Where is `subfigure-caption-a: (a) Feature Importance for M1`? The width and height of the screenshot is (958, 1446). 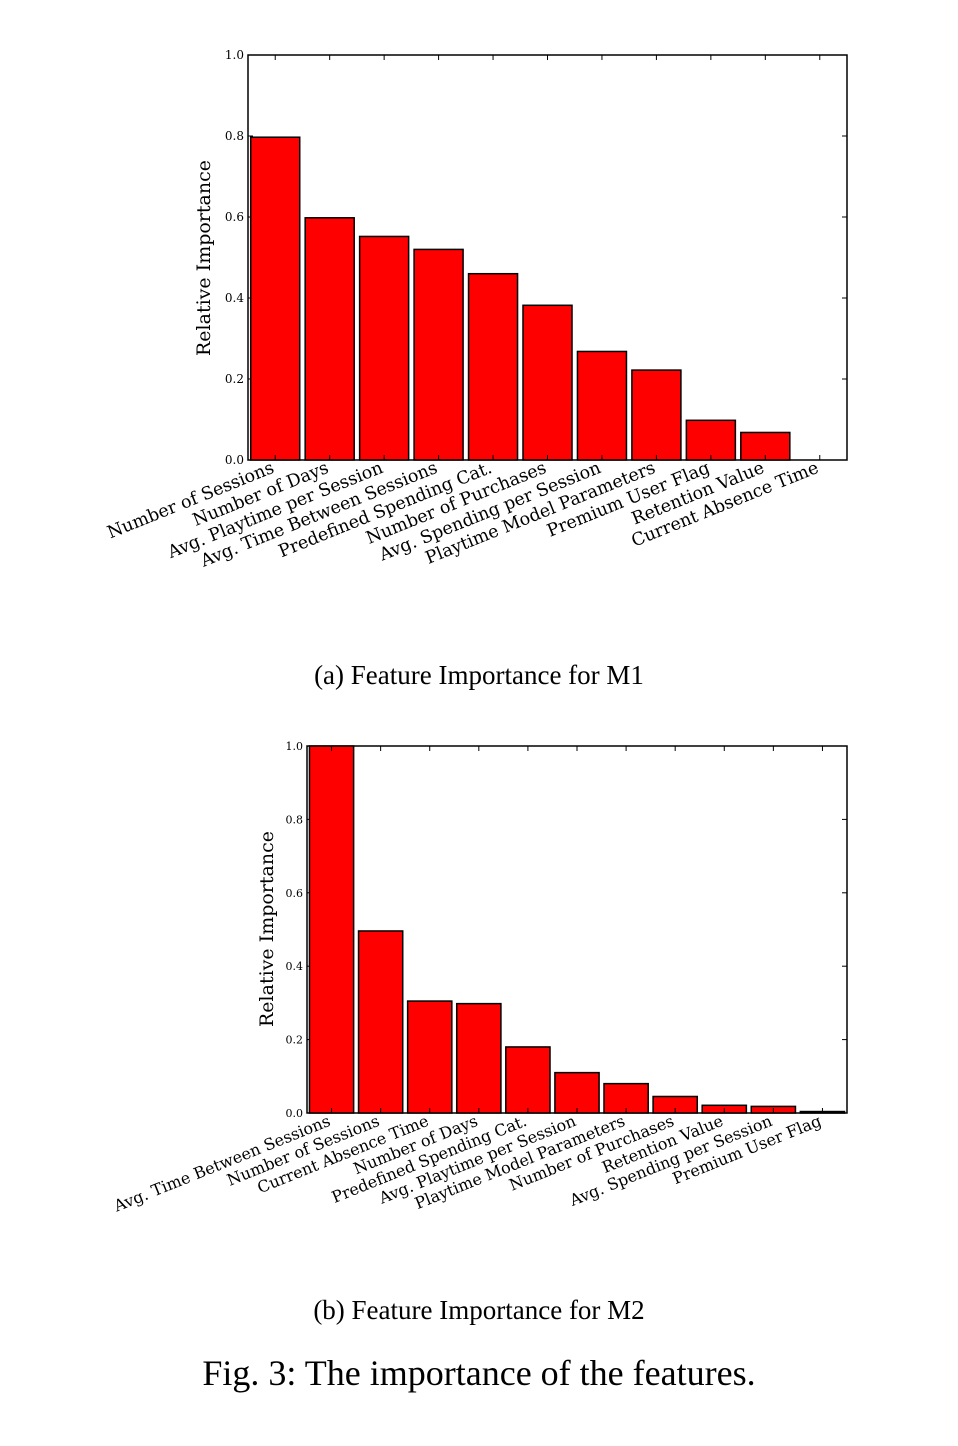
subfigure-caption-a: (a) Feature Importance for M1 is located at coordinates (479, 675).